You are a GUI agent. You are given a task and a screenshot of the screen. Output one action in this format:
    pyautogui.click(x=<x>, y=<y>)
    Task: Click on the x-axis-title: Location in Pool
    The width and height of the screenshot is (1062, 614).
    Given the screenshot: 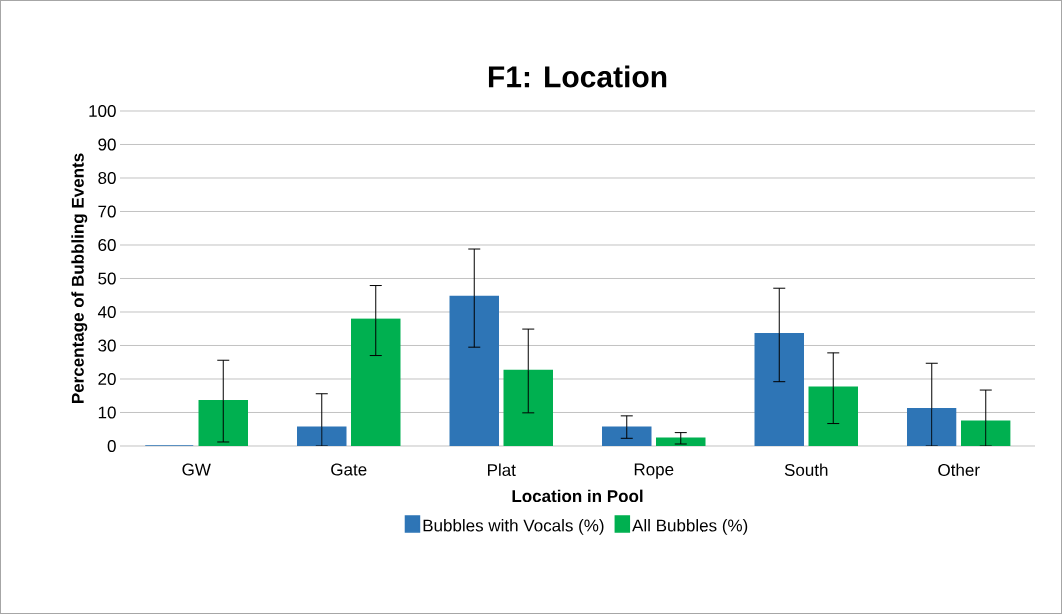 What is the action you would take?
    pyautogui.click(x=577, y=496)
    